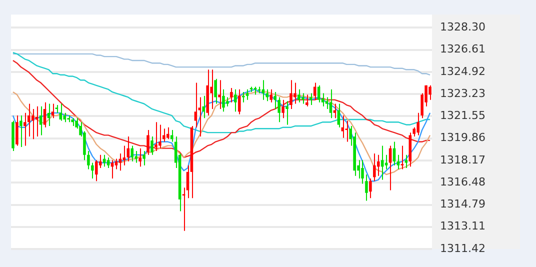 This screenshot has height=267, width=536. What do you see at coordinates (463, 27) in the screenshot?
I see `y-tick-label: 1328.30` at bounding box center [463, 27].